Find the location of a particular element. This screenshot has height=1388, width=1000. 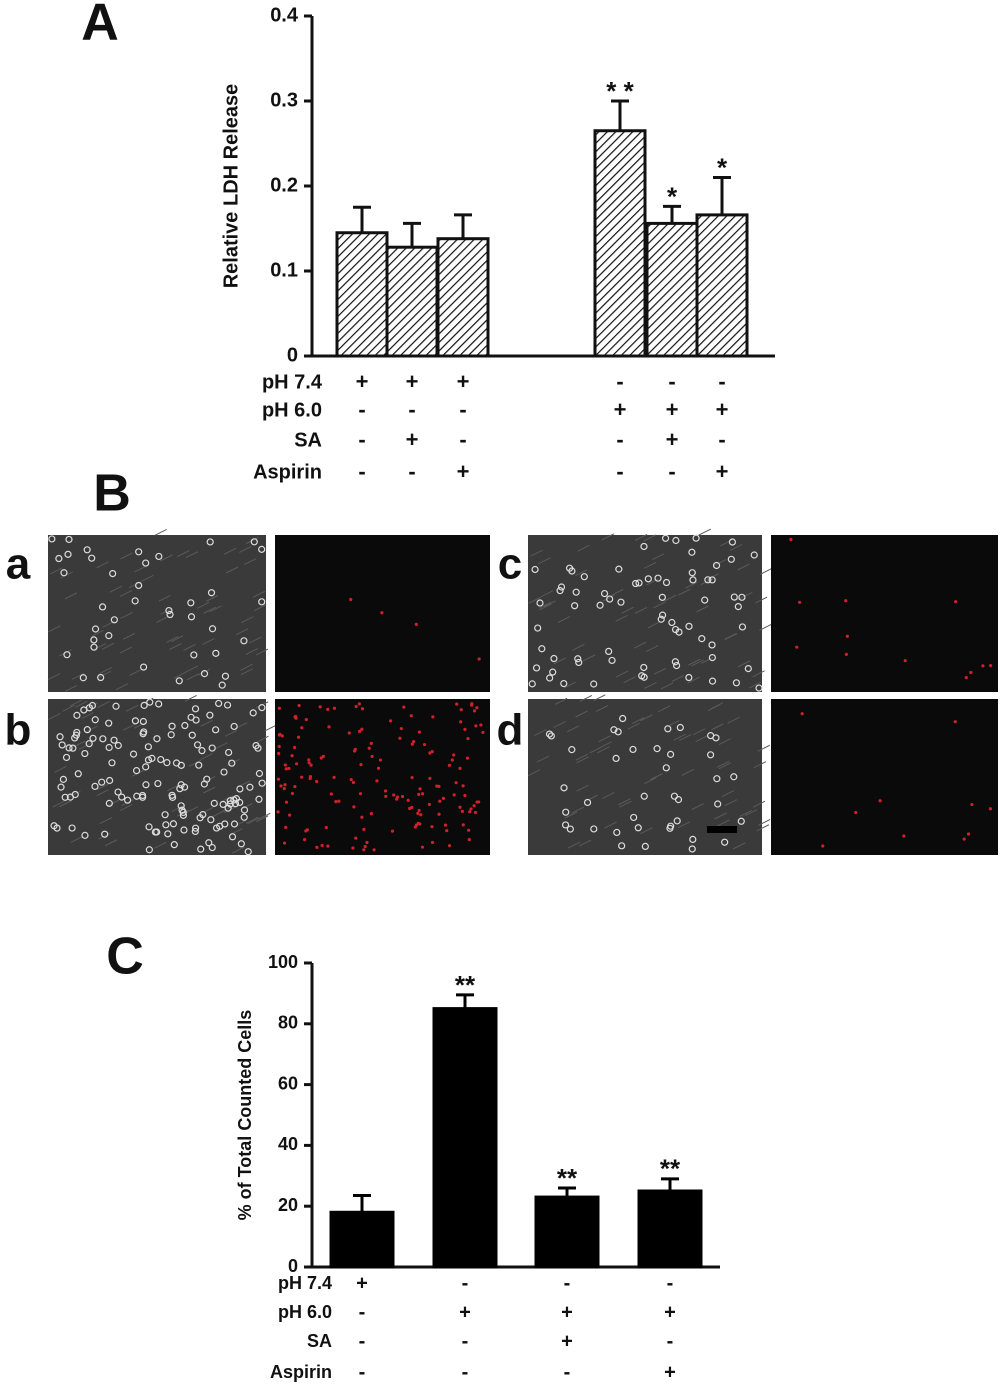

y-tick-label: 0.3 is located at coordinates (284, 100).